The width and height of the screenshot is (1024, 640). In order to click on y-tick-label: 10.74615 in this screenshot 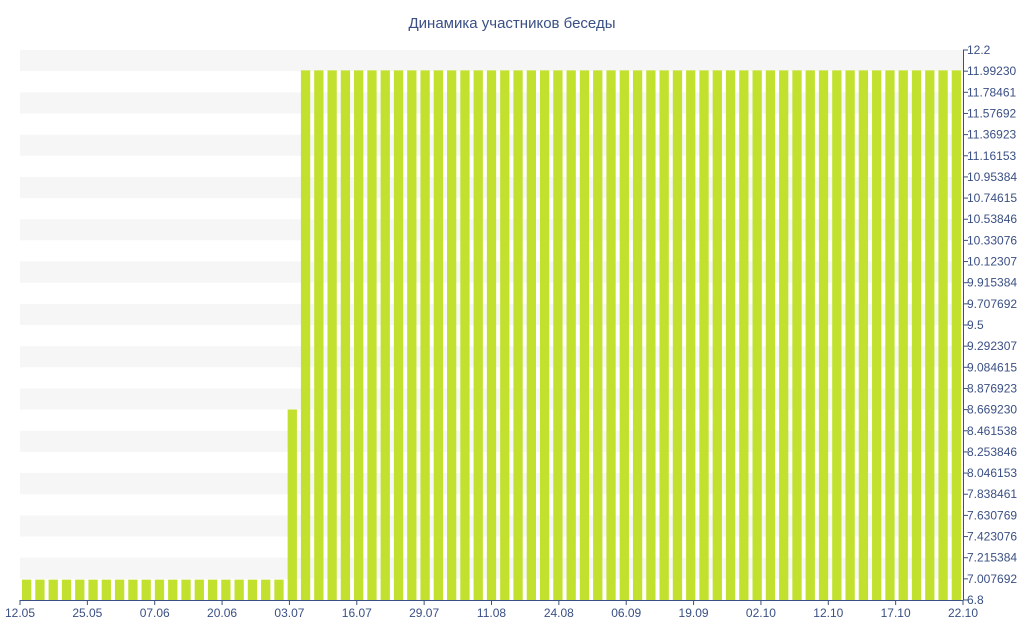, I will do `click(992, 198)`.